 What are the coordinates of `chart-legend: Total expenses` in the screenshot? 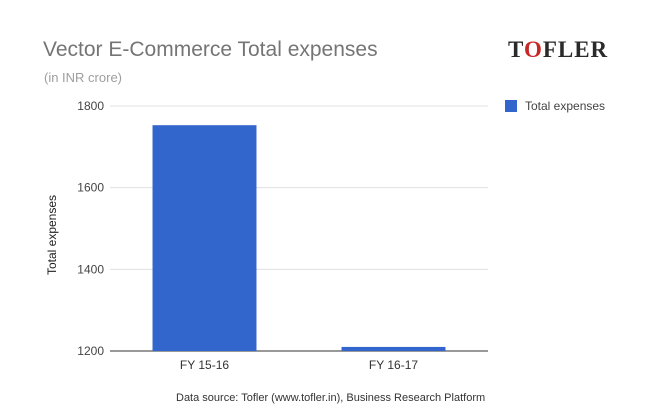 It's located at (555, 106).